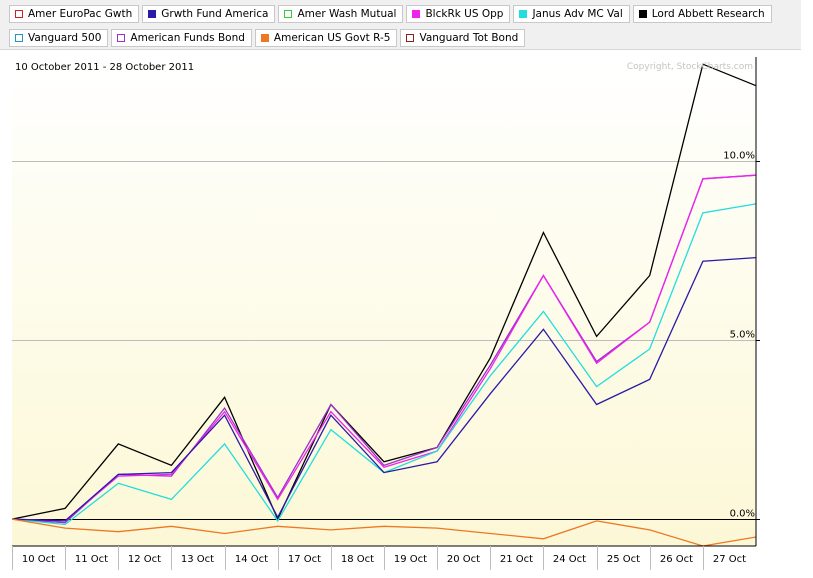 This screenshot has height=578, width=813. Describe the element at coordinates (742, 514) in the screenshot. I see `y-tick-label: 0.0%` at that location.